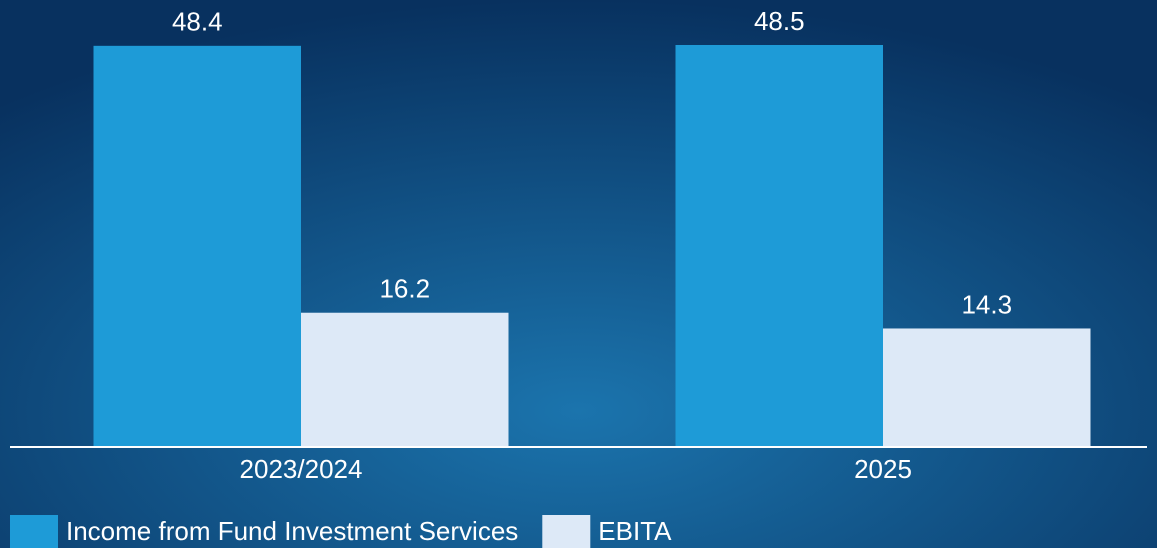  I want to click on x-tick-label: 2025, so click(883, 469).